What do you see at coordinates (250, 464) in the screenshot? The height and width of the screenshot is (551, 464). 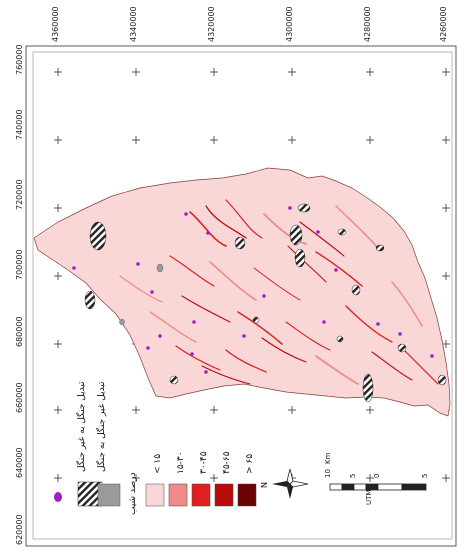 I see `slope-class-5-label: > ۶۵` at bounding box center [250, 464].